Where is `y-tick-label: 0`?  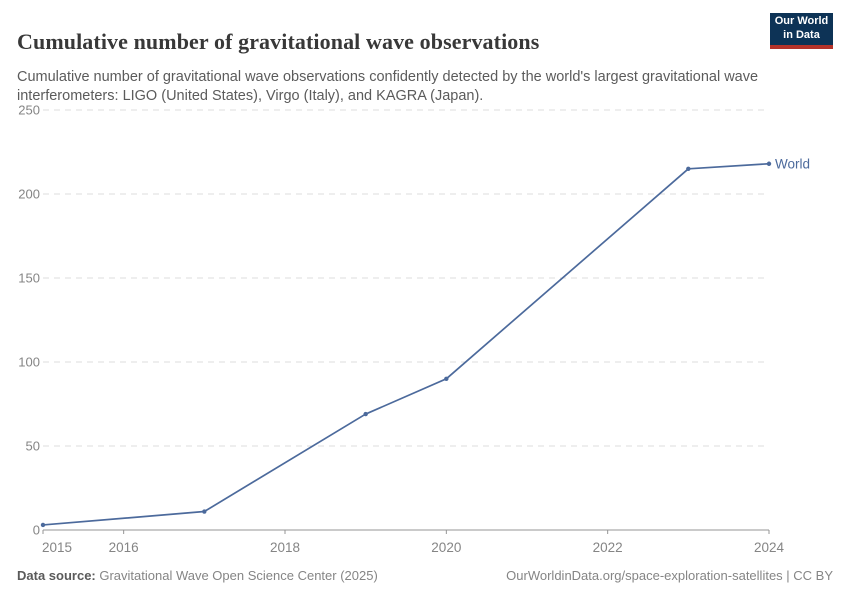 y-tick-label: 0 is located at coordinates (36, 530).